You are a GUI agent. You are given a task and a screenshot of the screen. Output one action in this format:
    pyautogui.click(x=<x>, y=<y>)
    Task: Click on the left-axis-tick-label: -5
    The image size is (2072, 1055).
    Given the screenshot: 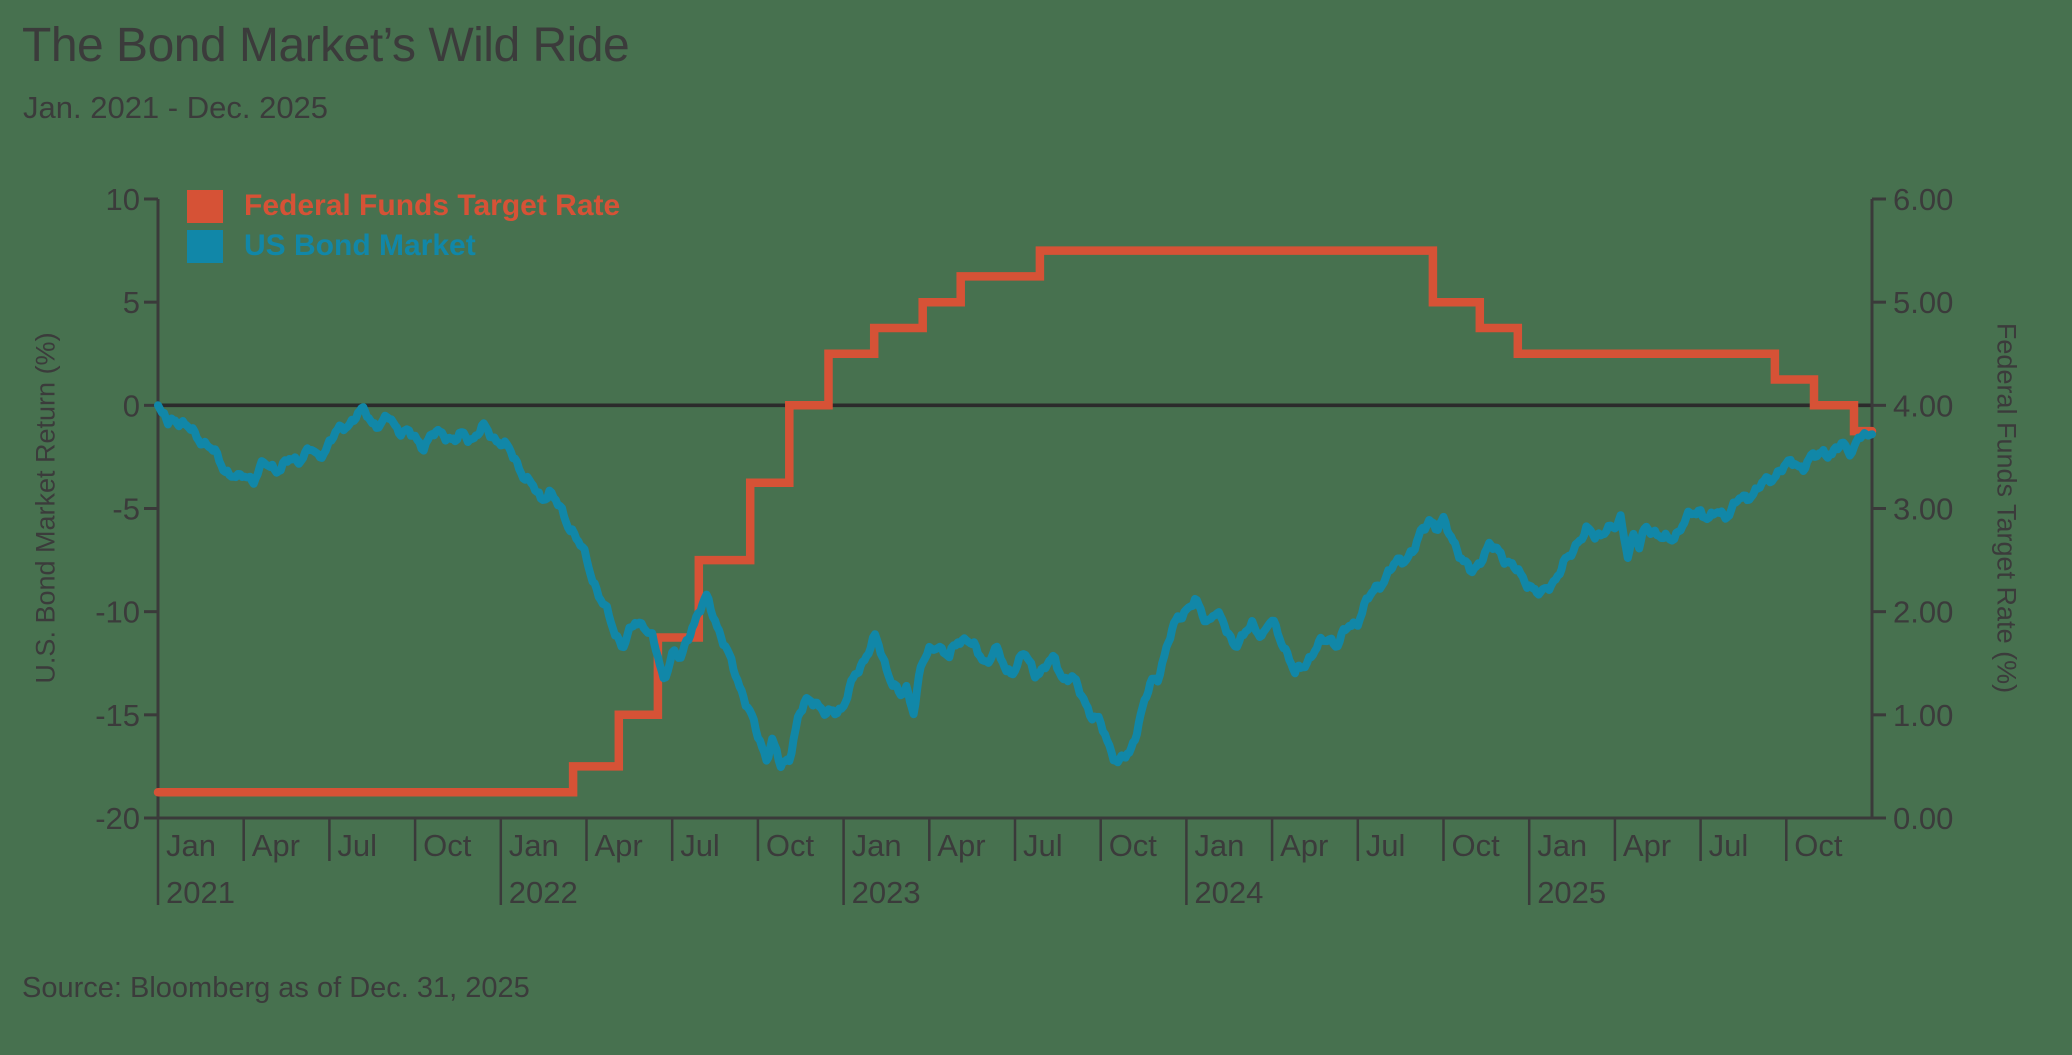 What is the action you would take?
    pyautogui.click(x=126, y=509)
    